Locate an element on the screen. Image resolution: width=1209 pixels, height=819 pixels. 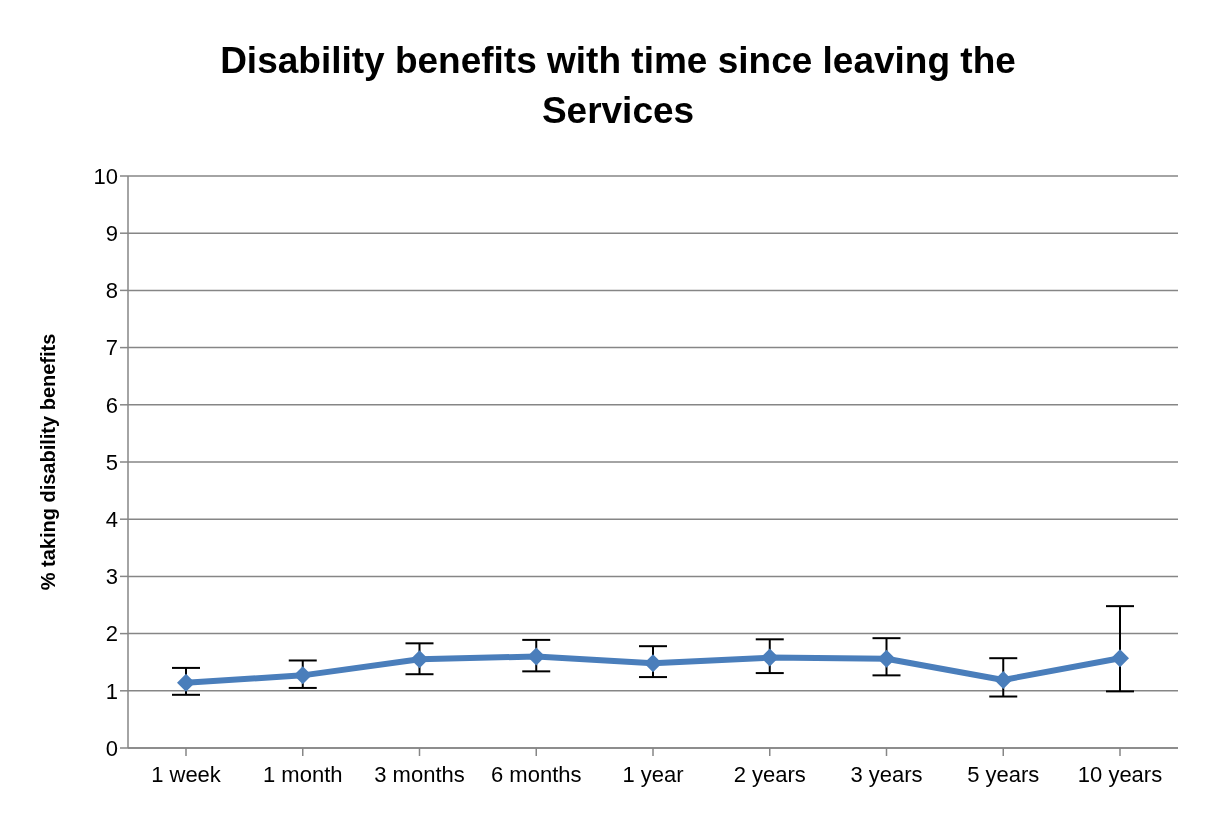
y-tick-label: 4 is located at coordinates (111, 520).